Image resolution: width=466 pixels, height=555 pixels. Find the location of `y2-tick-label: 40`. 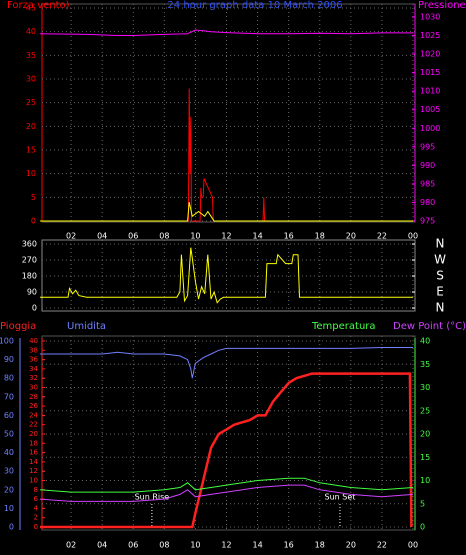

y2-tick-label: 40 is located at coordinates (425, 341).